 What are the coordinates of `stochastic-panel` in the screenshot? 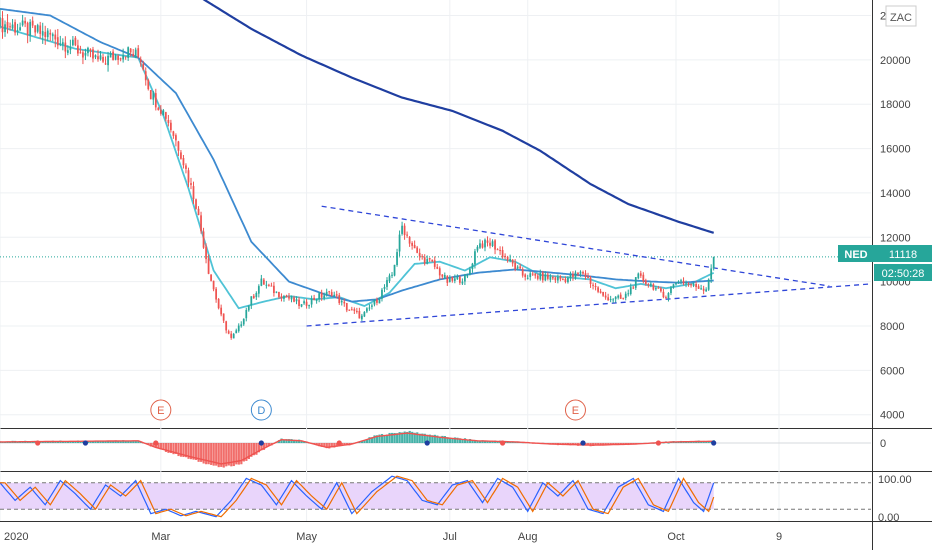 It's located at (435, 496).